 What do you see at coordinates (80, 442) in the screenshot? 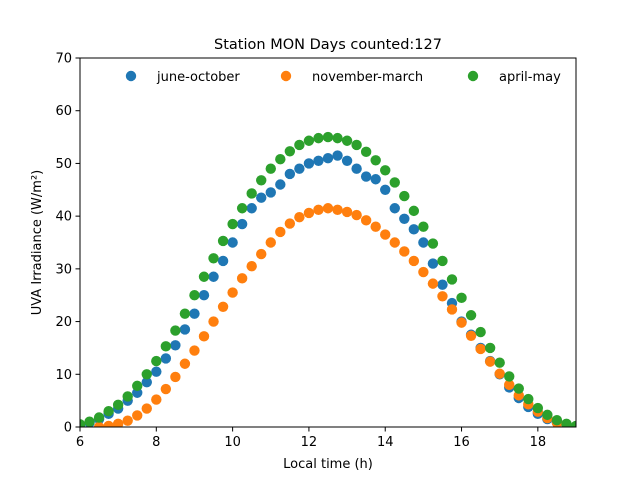
I see `x-tick-label-6: 6` at bounding box center [80, 442].